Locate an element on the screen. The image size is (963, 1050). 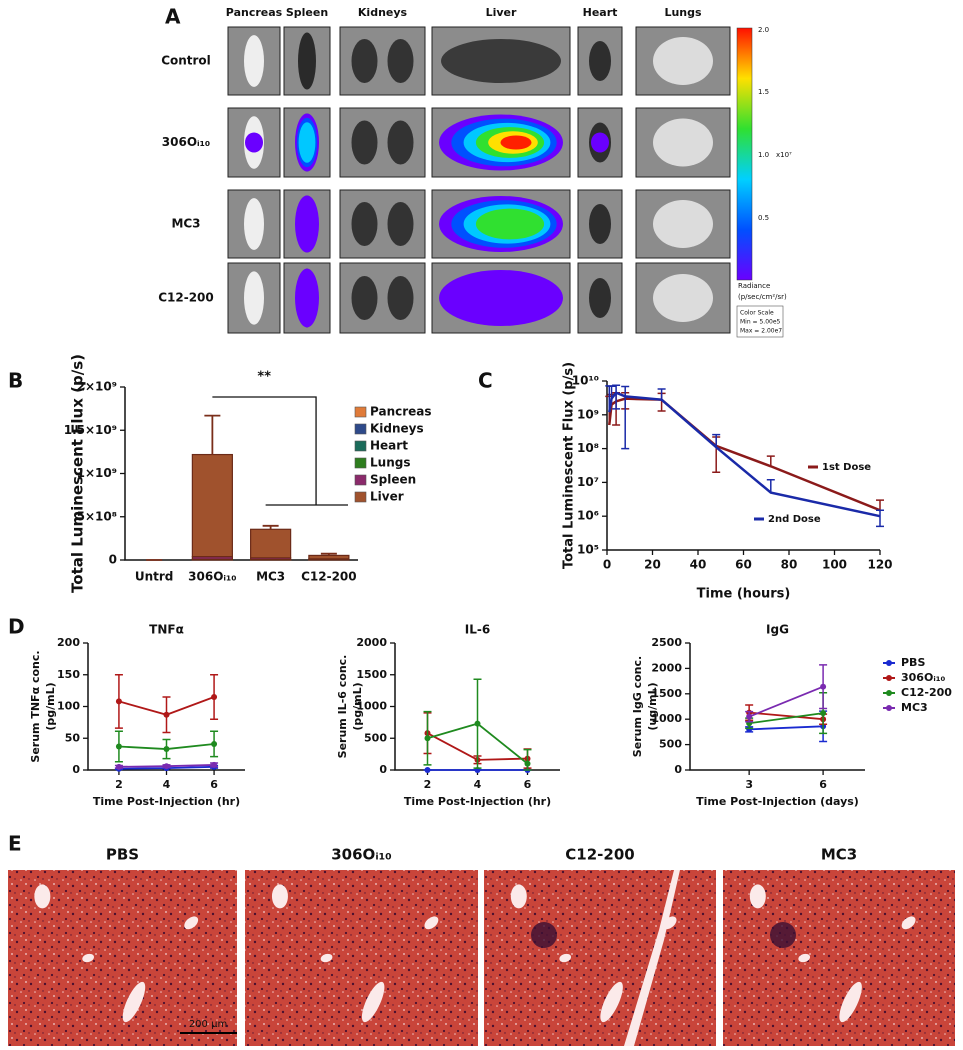
y-tick-label: 50 is located at coordinates (73, 737).